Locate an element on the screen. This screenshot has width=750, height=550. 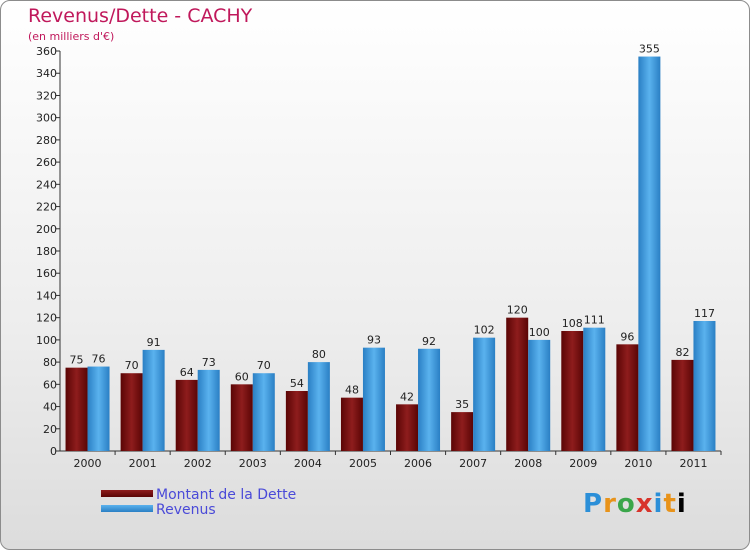
x-tick-label: 2007 is located at coordinates (473, 463).